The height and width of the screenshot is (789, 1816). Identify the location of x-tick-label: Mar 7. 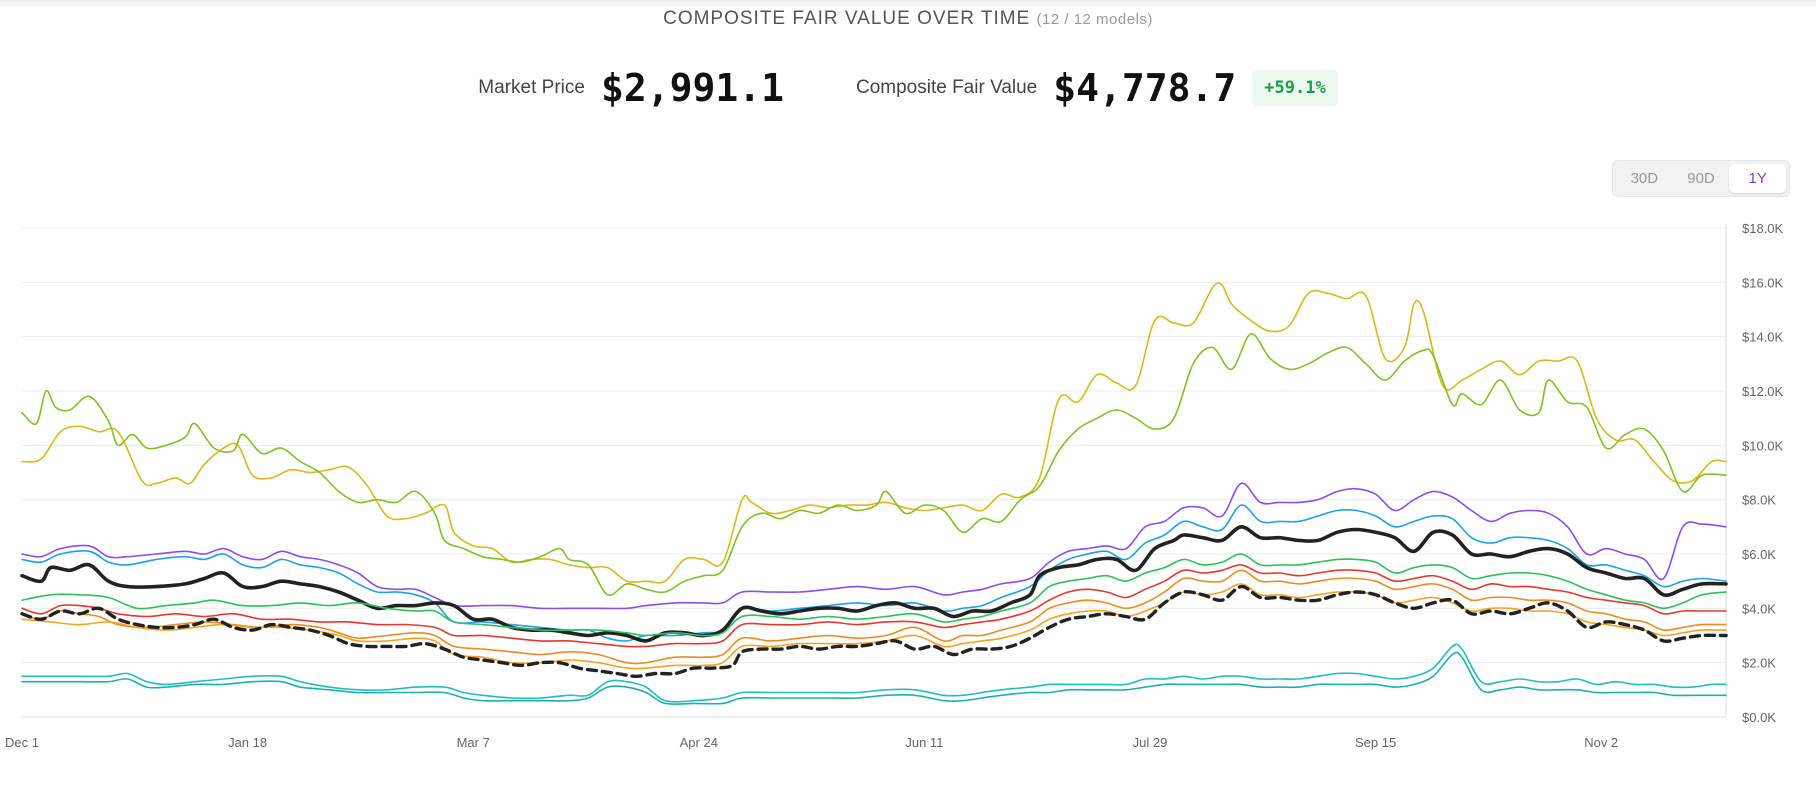
(473, 742).